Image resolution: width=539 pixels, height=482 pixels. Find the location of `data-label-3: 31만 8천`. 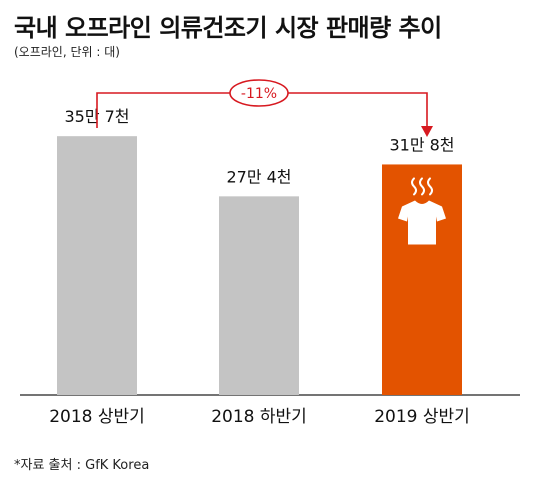

data-label-3: 31만 8천 is located at coordinates (421, 144).